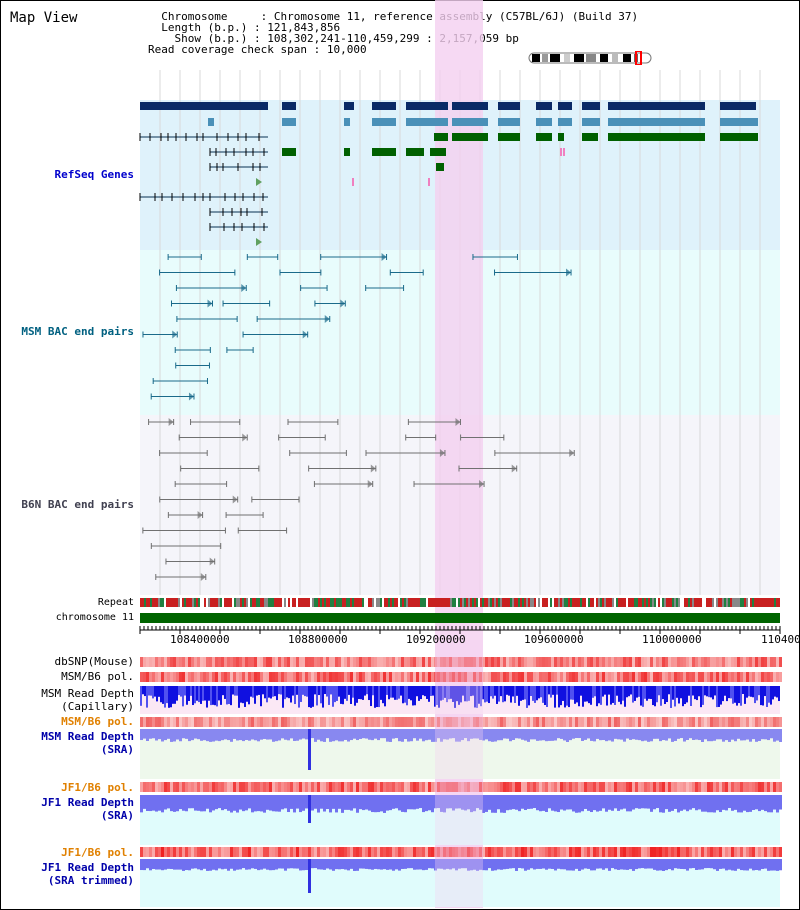 The height and width of the screenshot is (910, 800). Describe the element at coordinates (591, 58) in the screenshot. I see `chromosome-ideogram` at that location.